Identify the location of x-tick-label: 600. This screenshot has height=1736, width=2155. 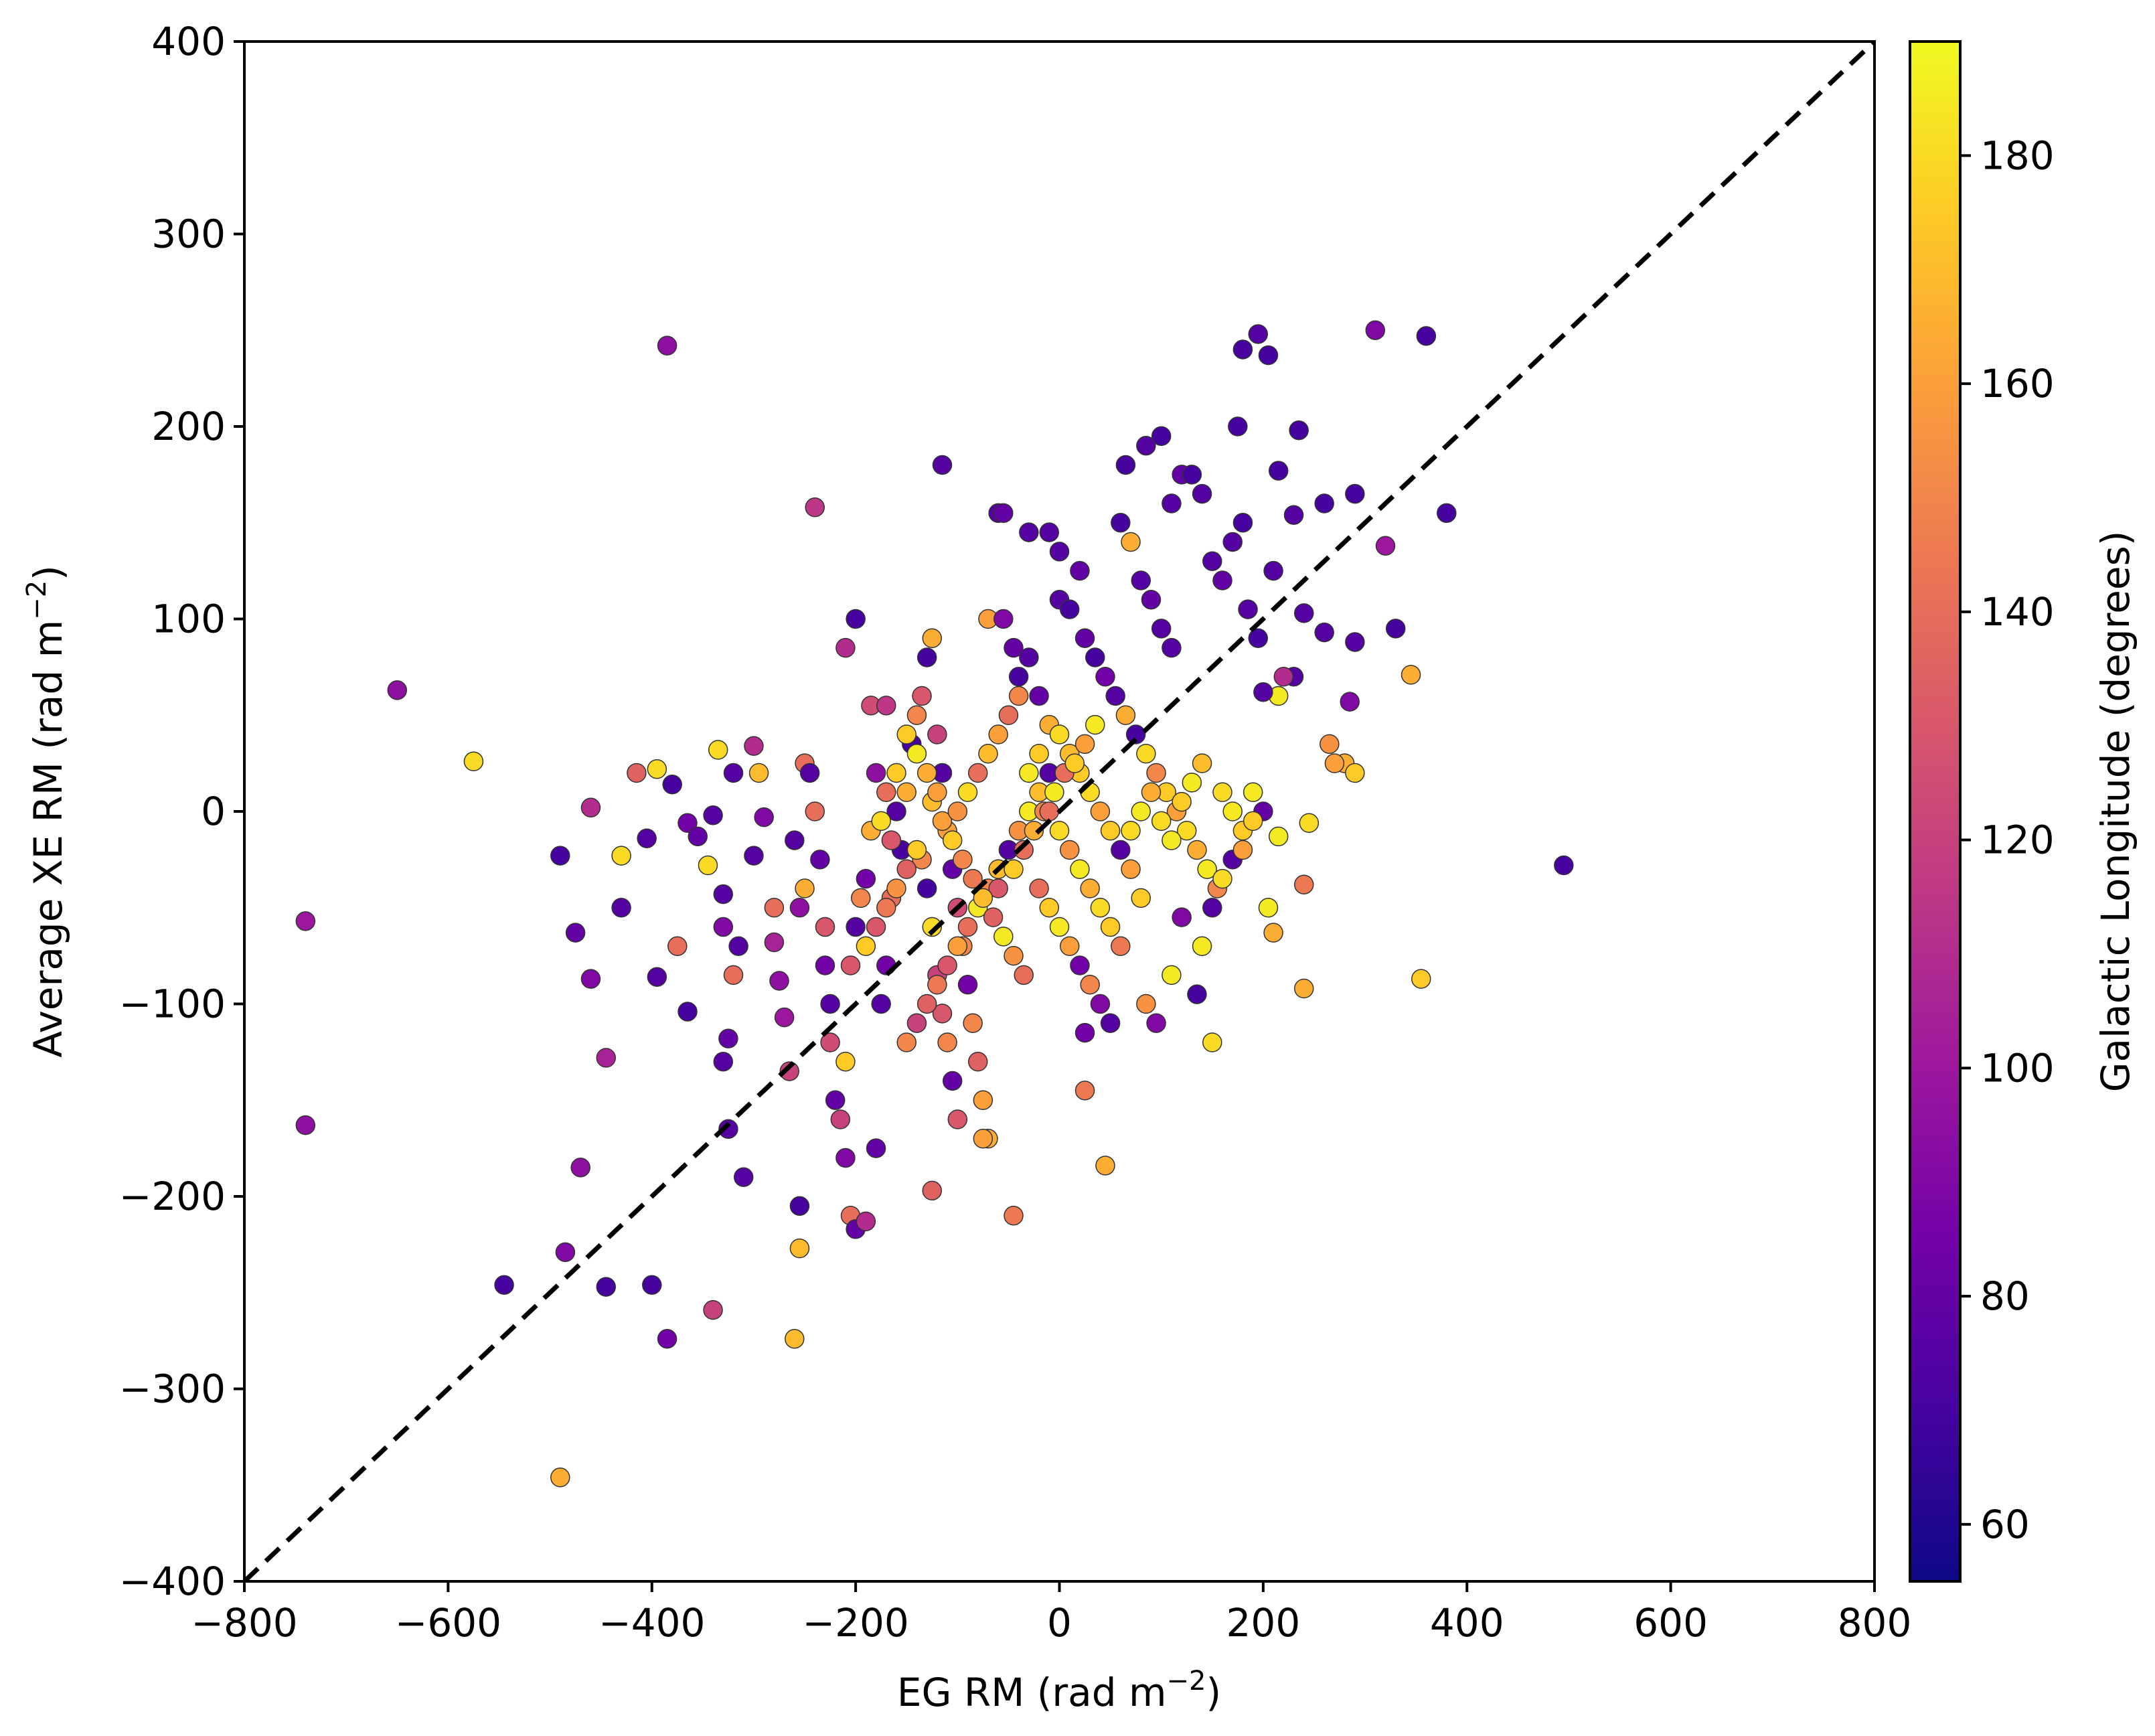
(1670, 1623).